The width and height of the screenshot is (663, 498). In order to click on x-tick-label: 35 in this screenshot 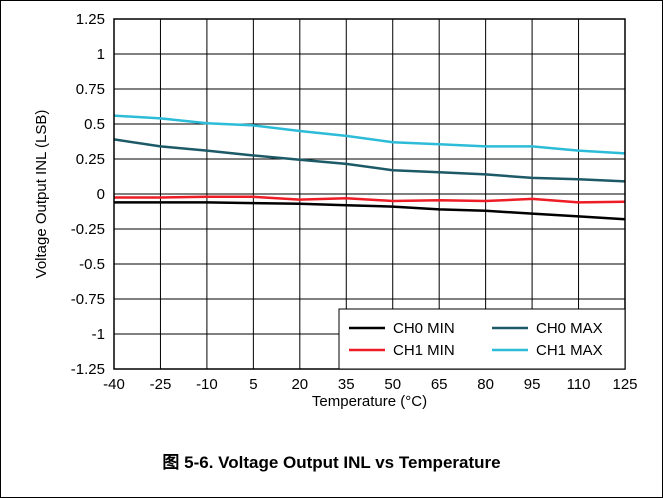, I will do `click(346, 384)`.